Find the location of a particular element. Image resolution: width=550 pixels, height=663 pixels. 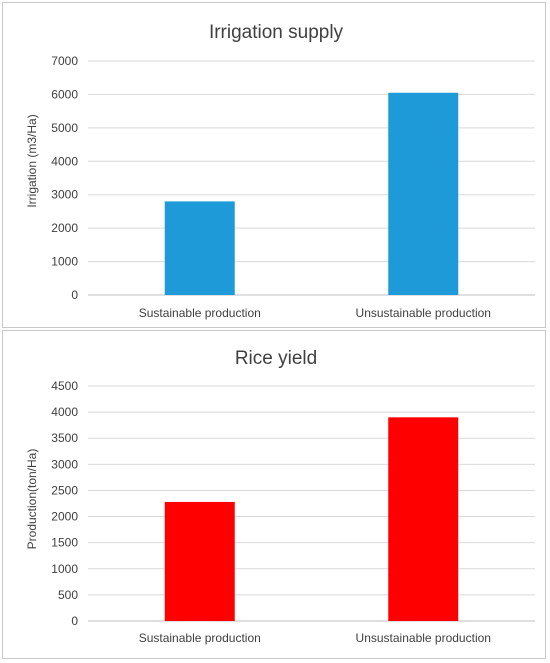

y-tick-label: 4500 is located at coordinates (64, 386).